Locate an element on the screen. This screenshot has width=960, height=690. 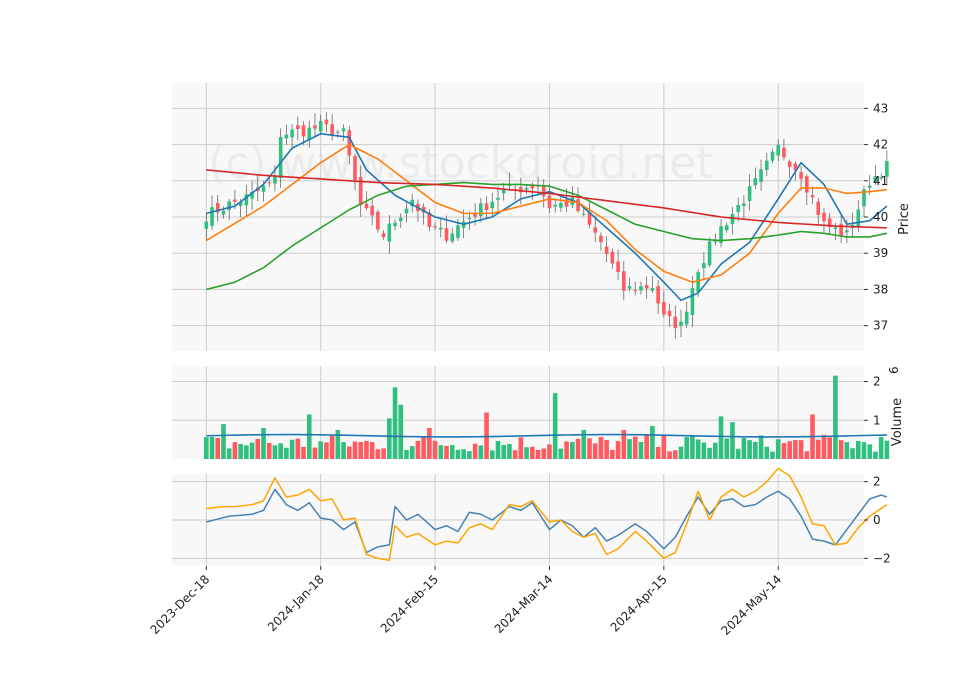
price-y-ticks: 37 38 39 40 41 42 43 is located at coordinates (876, 217).